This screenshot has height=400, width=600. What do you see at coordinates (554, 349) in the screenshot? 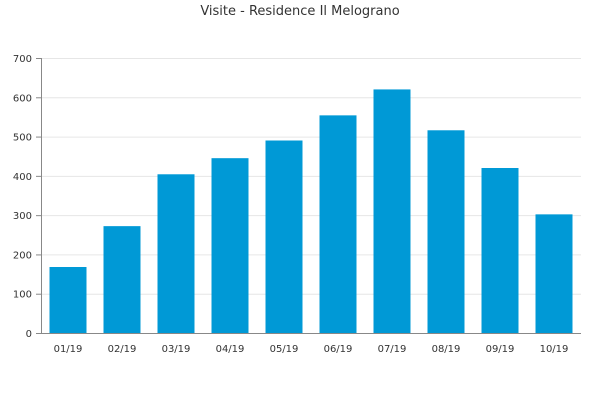
I see `x-tick-label: 10/19` at bounding box center [554, 349].